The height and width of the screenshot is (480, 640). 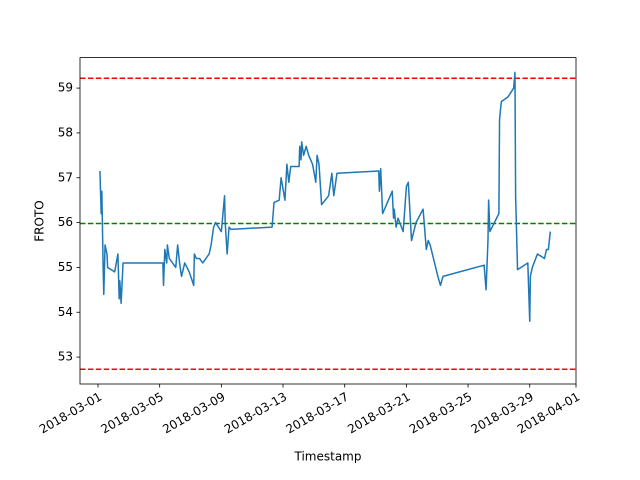 I want to click on y-tick-label: 57, so click(x=65, y=177).